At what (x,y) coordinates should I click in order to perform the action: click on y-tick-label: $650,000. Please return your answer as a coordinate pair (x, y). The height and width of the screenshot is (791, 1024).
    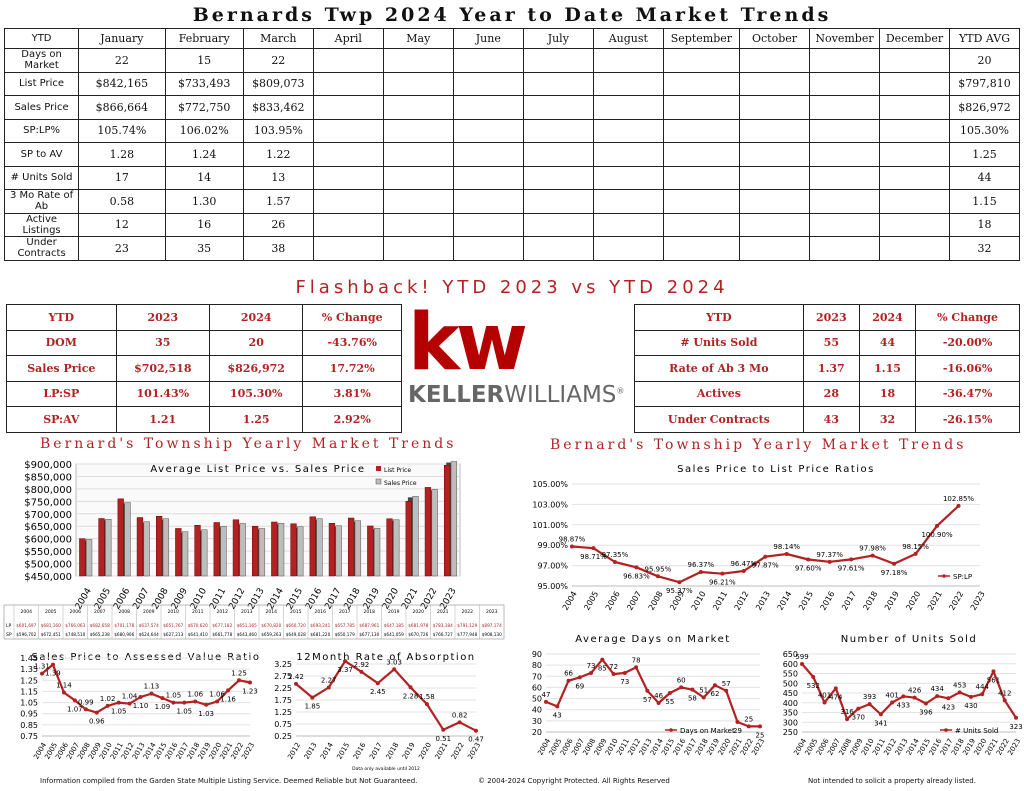
    Looking at the image, I should click on (48, 527).